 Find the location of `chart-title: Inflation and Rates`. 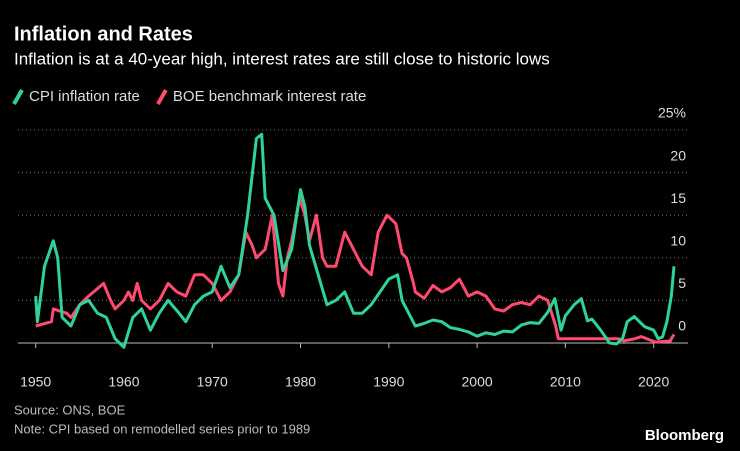

chart-title: Inflation and Rates is located at coordinates (103, 34).